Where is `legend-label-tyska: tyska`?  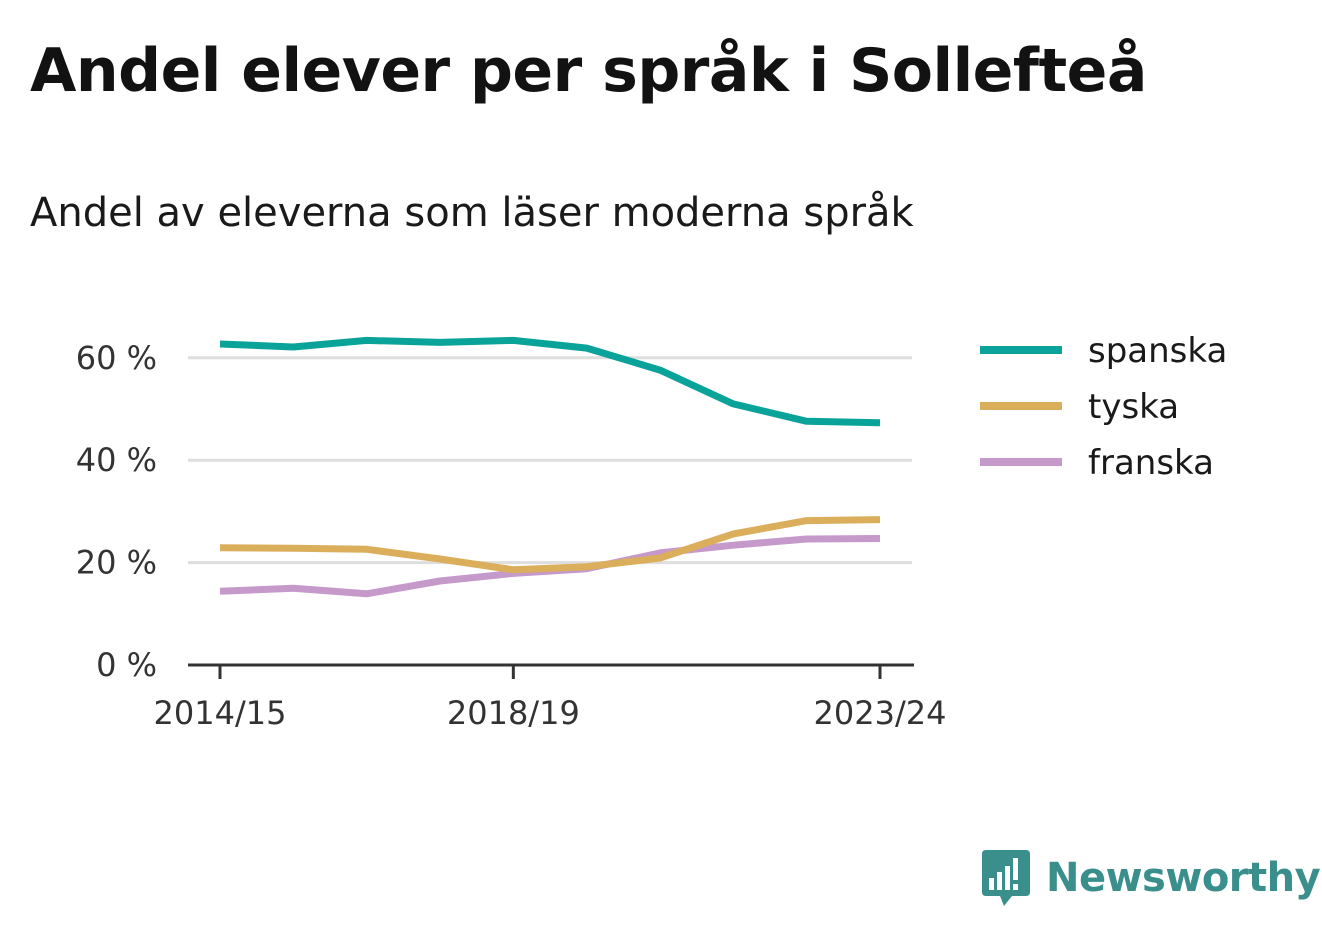
legend-label-tyska: tyska is located at coordinates (1133, 407).